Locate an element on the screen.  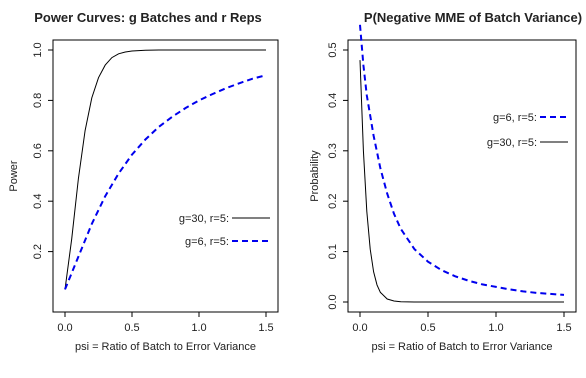
y-axis-label: Probability is located at coordinates (315, 176).